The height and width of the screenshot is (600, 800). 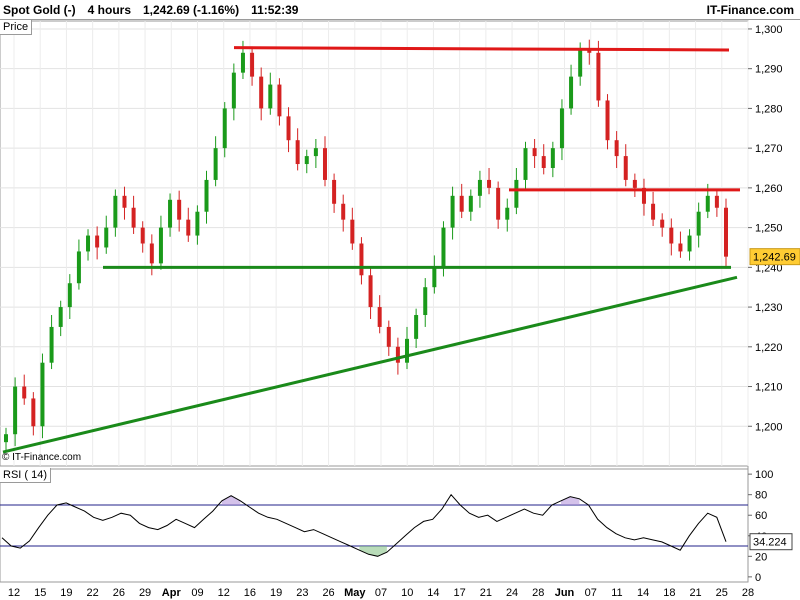 I want to click on last-price-tag, so click(x=774, y=257).